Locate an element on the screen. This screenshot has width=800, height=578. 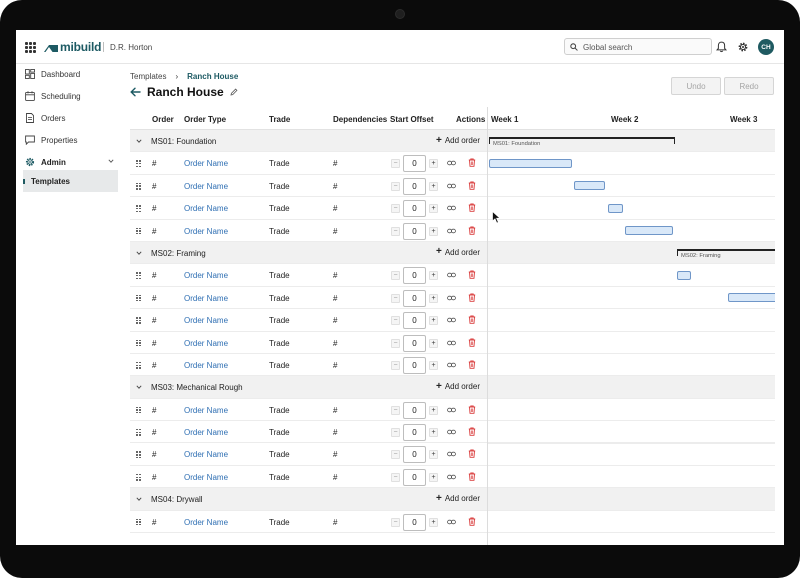
settings-gear-icon is located at coordinates (743, 47).